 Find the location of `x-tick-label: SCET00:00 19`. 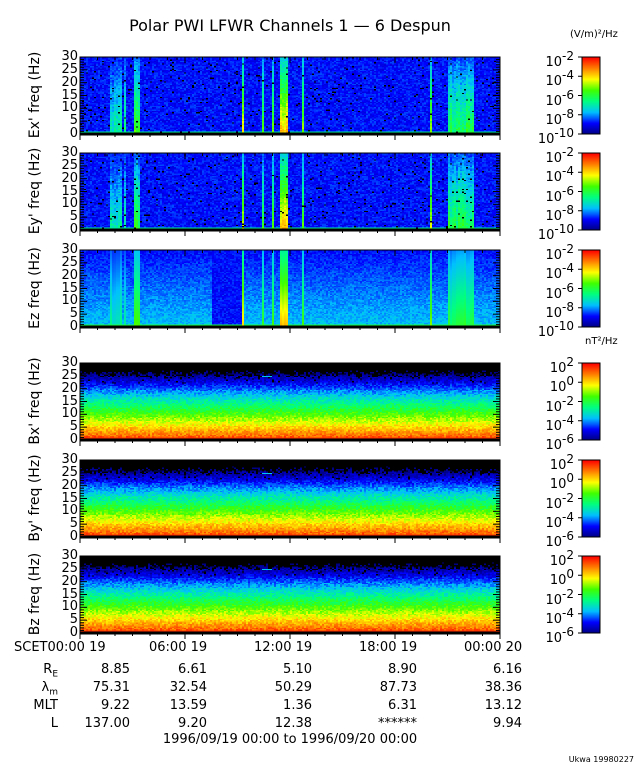

x-tick-label: SCET00:00 19 is located at coordinates (60, 647).